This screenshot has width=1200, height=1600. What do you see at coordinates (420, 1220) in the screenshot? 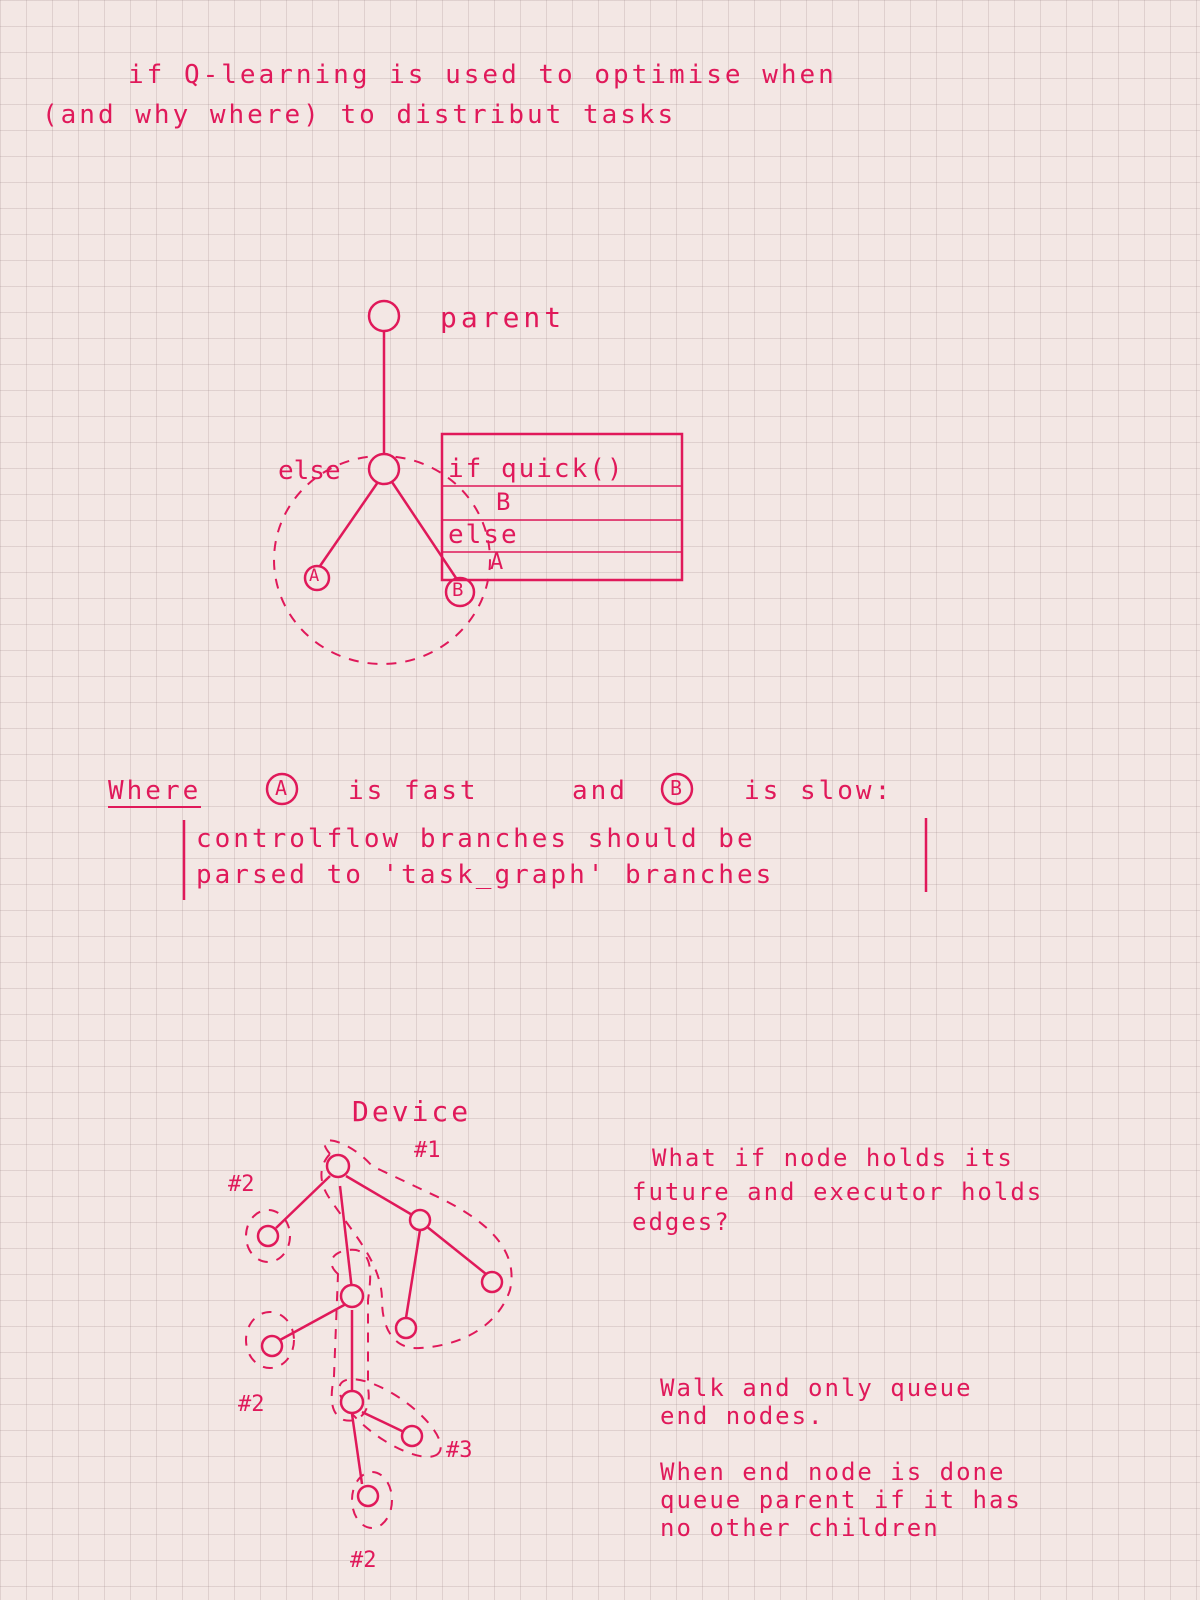
I see `node-right` at bounding box center [420, 1220].